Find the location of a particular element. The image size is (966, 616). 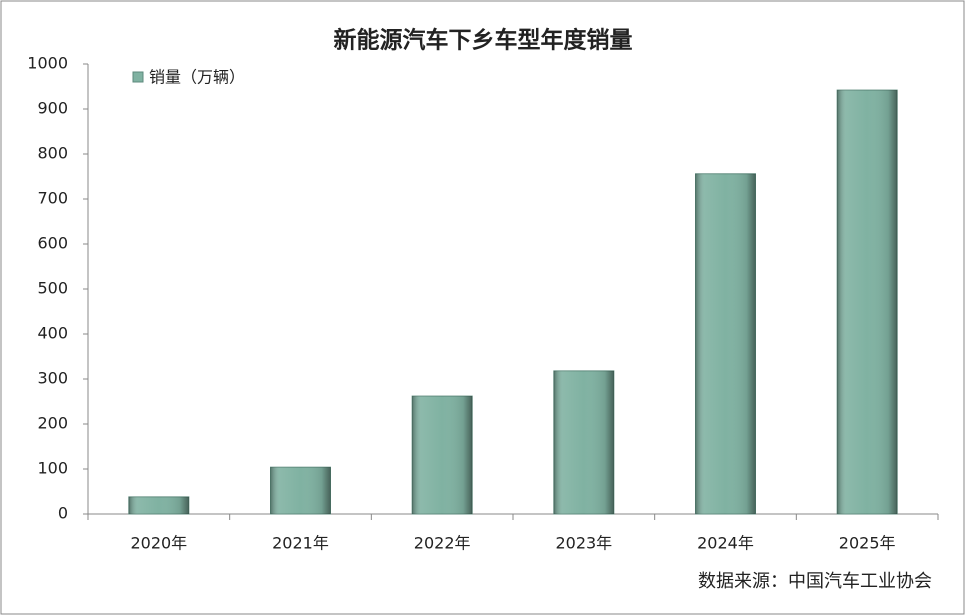

chart-title: 新能源汽车下乡车型年度销量 is located at coordinates (483, 40).